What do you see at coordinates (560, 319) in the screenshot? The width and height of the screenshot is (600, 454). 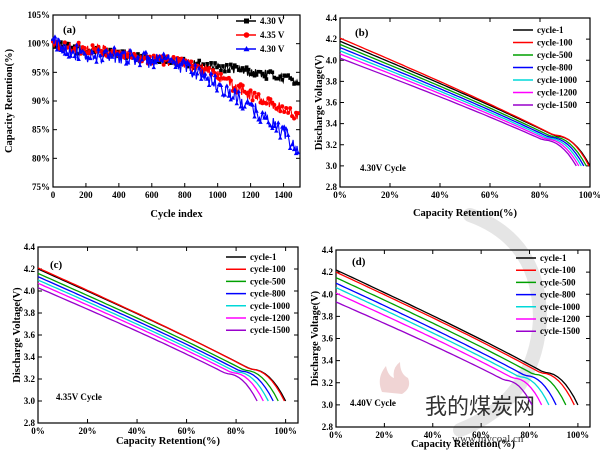 I see `legend-label: cycle-1200` at bounding box center [560, 319].